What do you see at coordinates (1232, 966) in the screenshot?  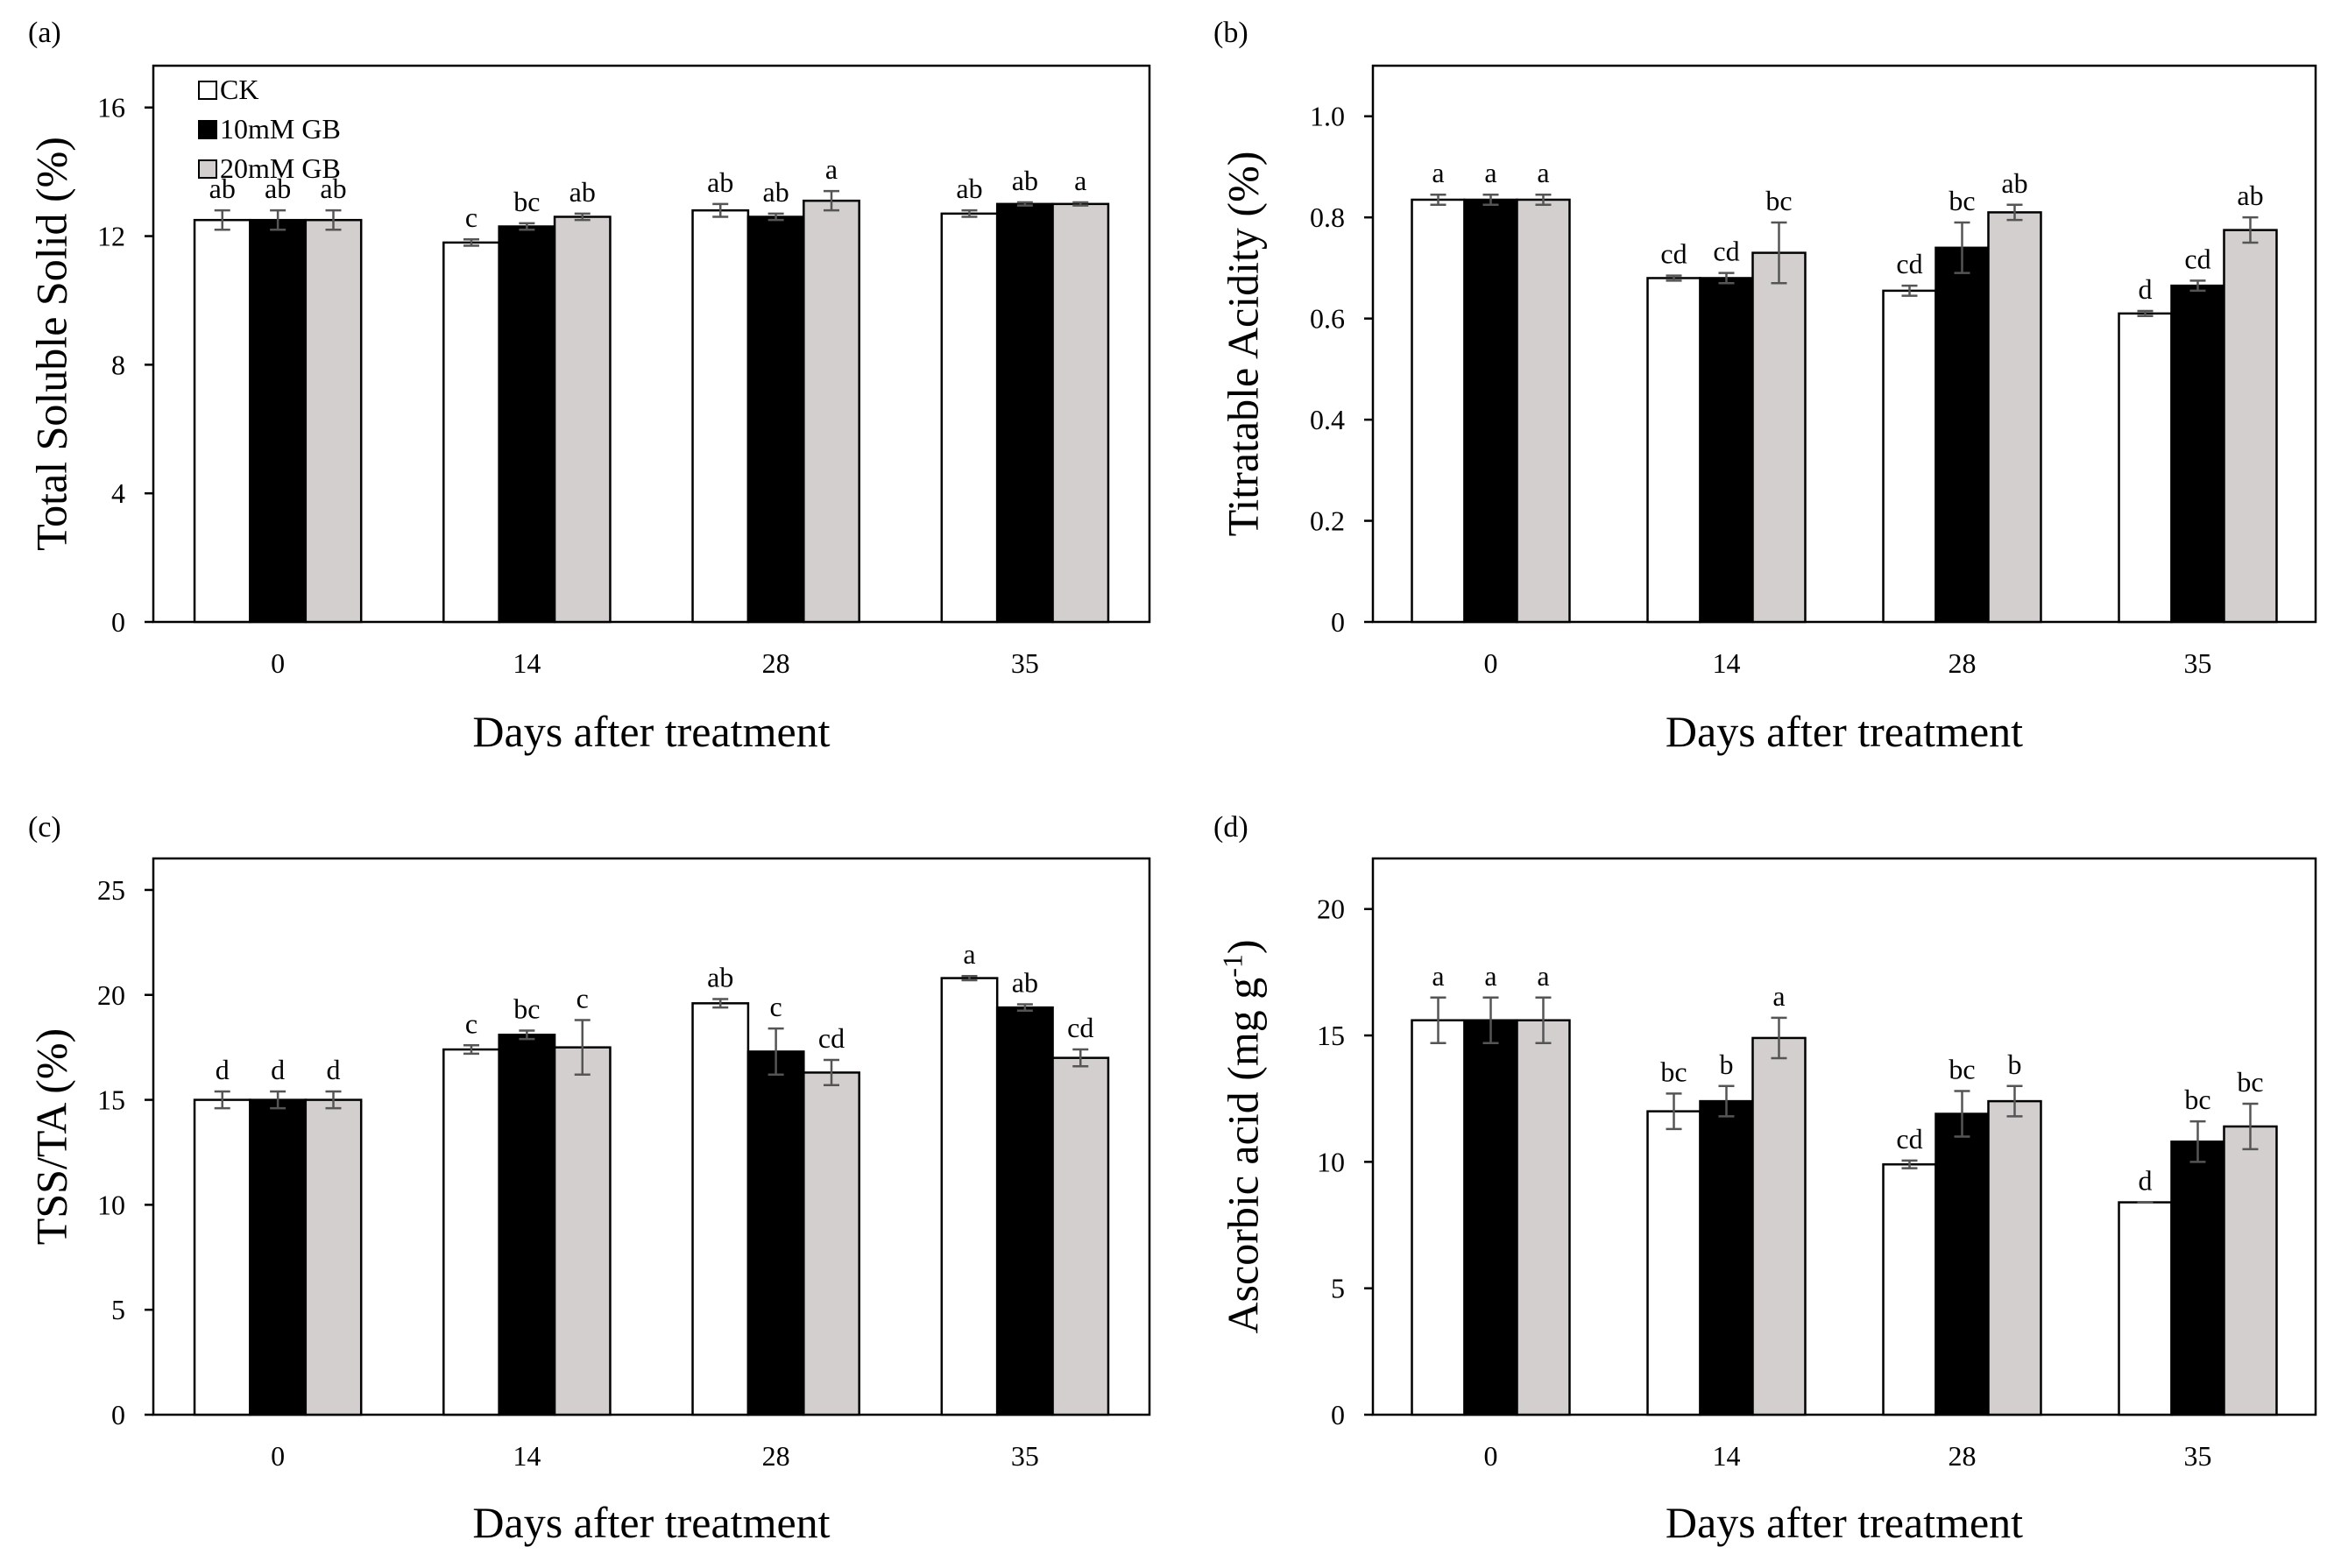 I see `y-axis-label-superscript: -1` at bounding box center [1232, 966].